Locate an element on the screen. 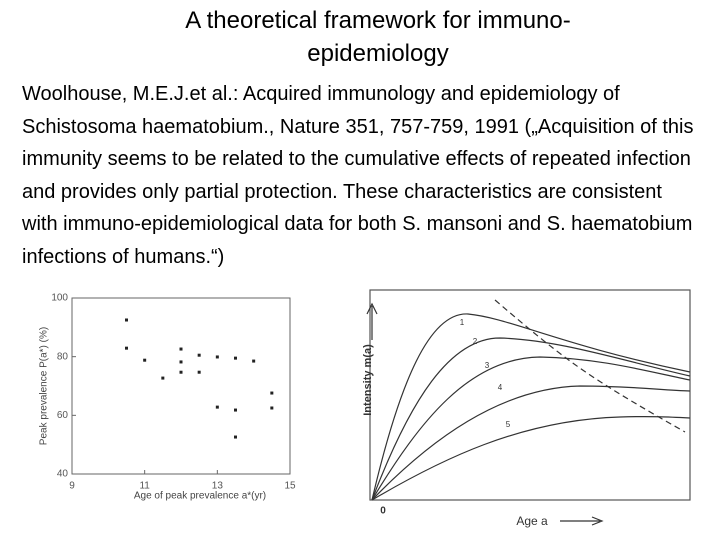 This screenshot has width=720, height=540. curve-label: 1 is located at coordinates (462, 322).